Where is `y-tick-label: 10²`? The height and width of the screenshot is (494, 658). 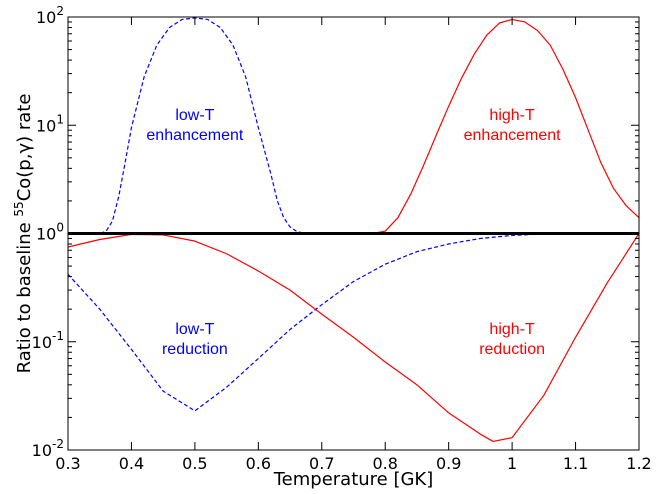 y-tick-label: 10² is located at coordinates (50, 15).